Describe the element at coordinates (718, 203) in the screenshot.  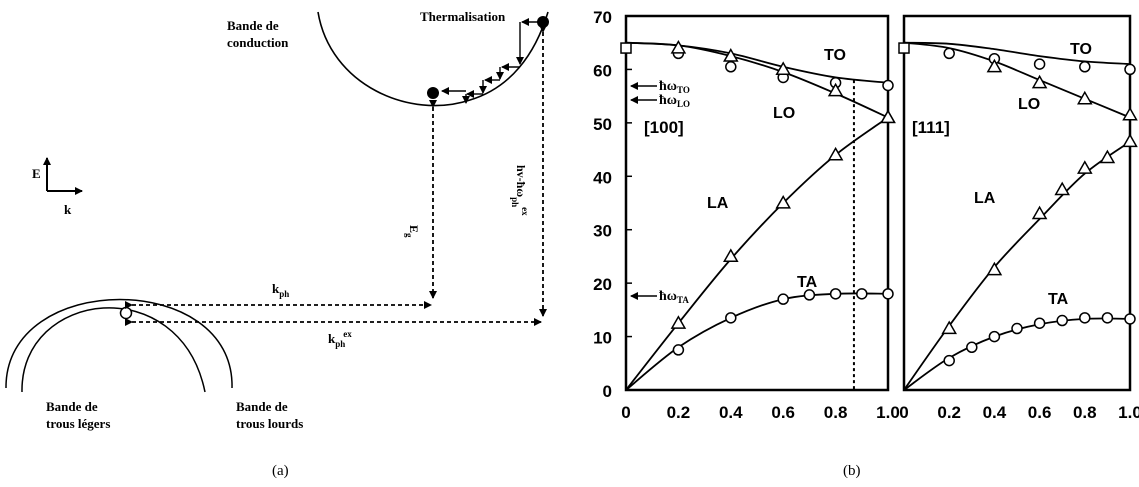
I see `branch-la-100: LA` at that location.